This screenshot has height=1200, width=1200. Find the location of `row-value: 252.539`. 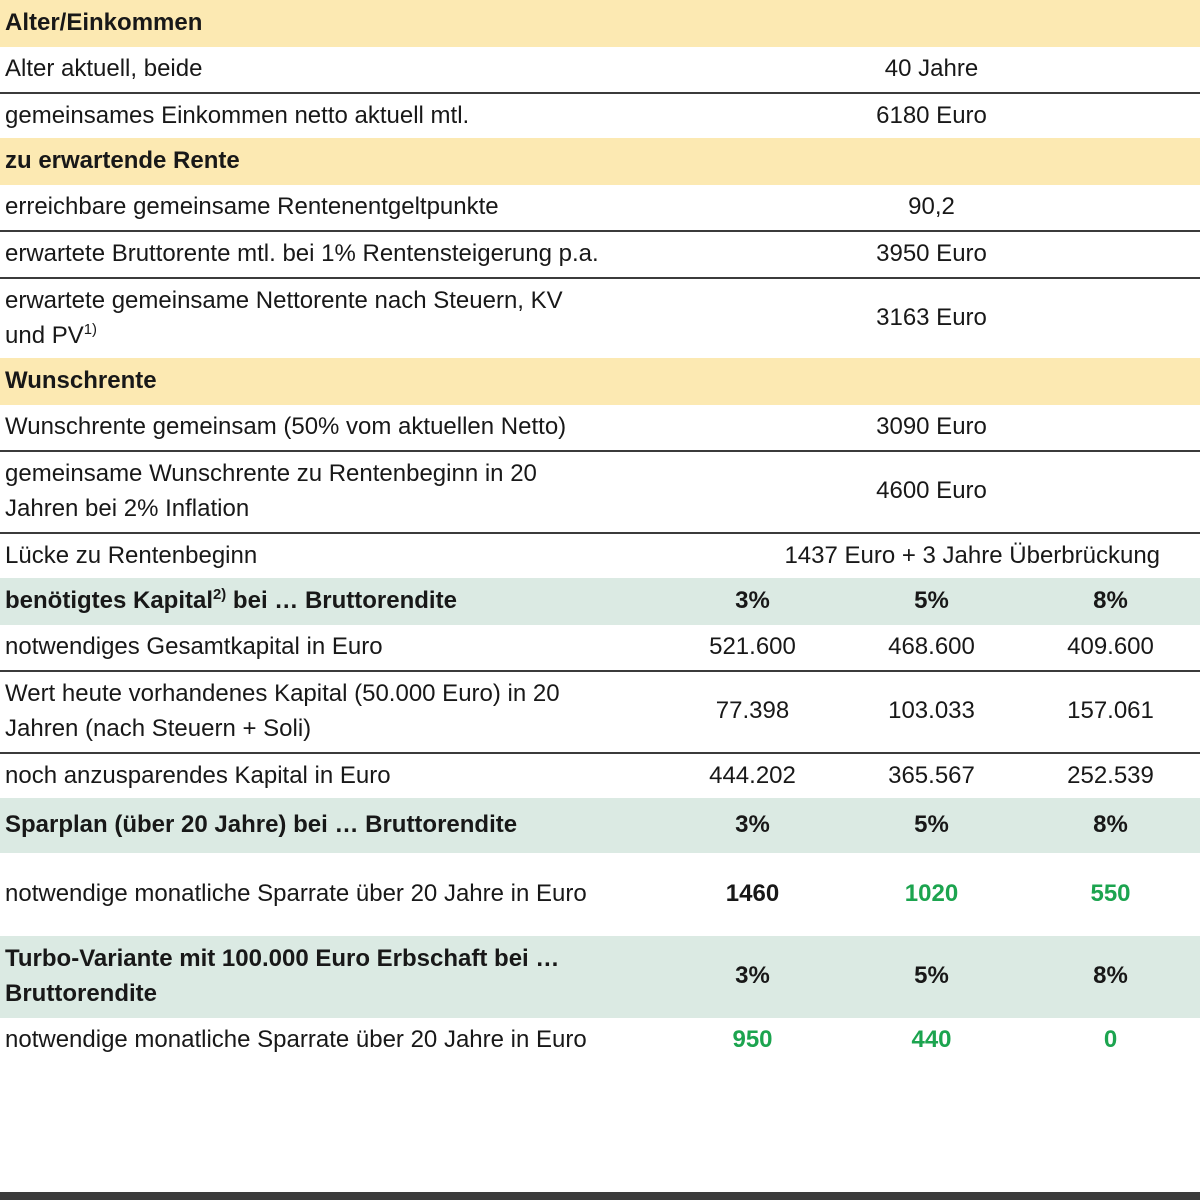

row-value: 252.539 is located at coordinates (1110, 775).